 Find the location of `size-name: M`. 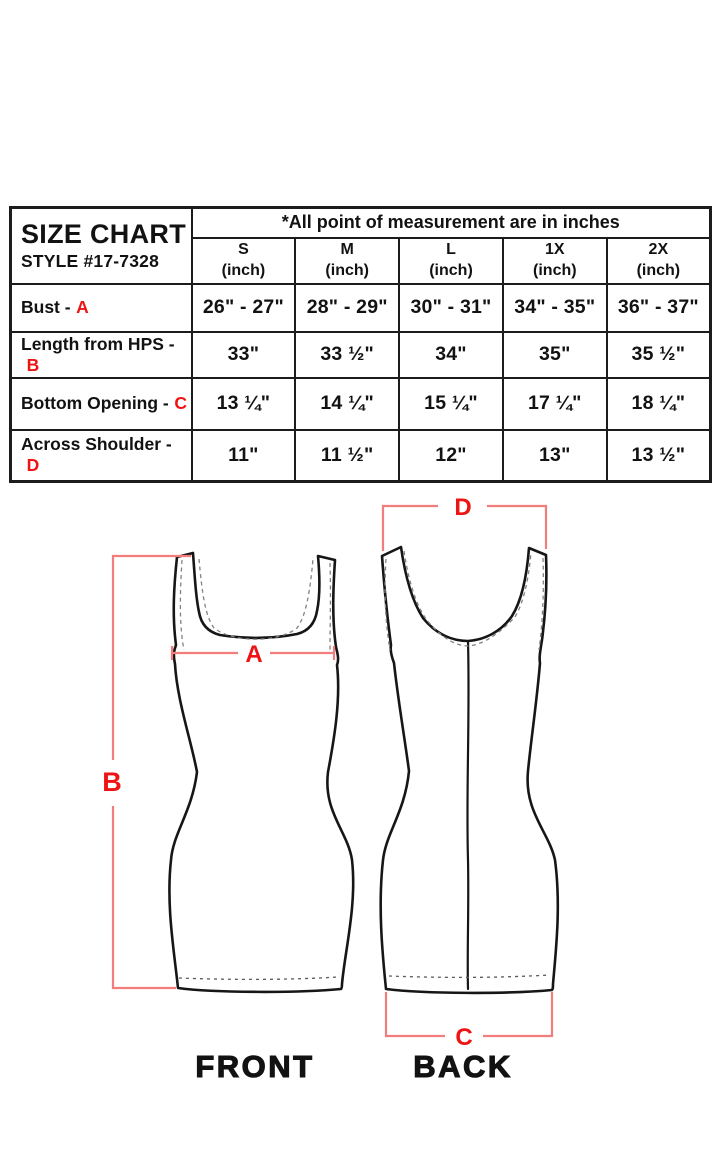

size-name: M is located at coordinates (347, 249).